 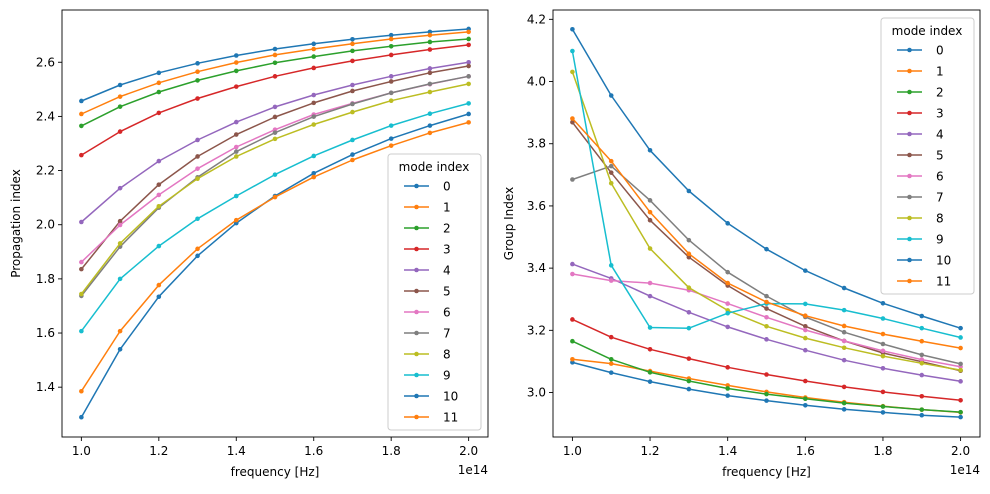 I want to click on y-tick-label: 4.0, so click(x=536, y=82).